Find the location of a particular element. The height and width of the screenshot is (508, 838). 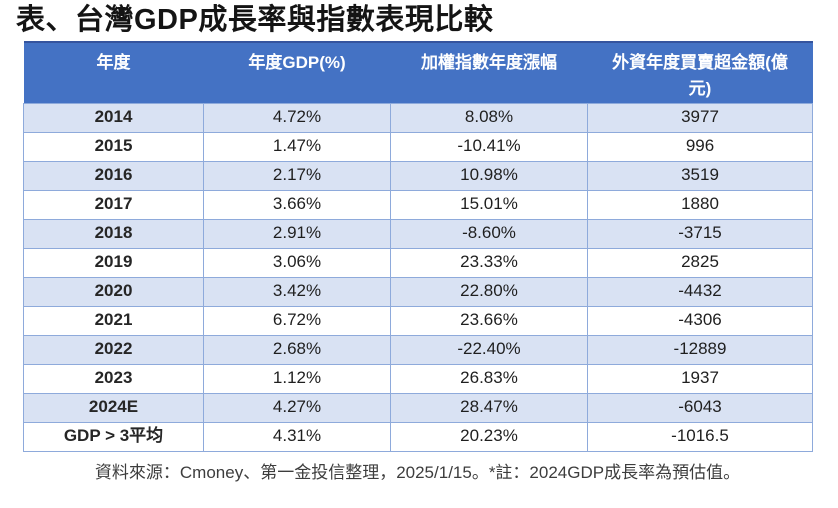

cell-year: 2015 is located at coordinates (113, 146).